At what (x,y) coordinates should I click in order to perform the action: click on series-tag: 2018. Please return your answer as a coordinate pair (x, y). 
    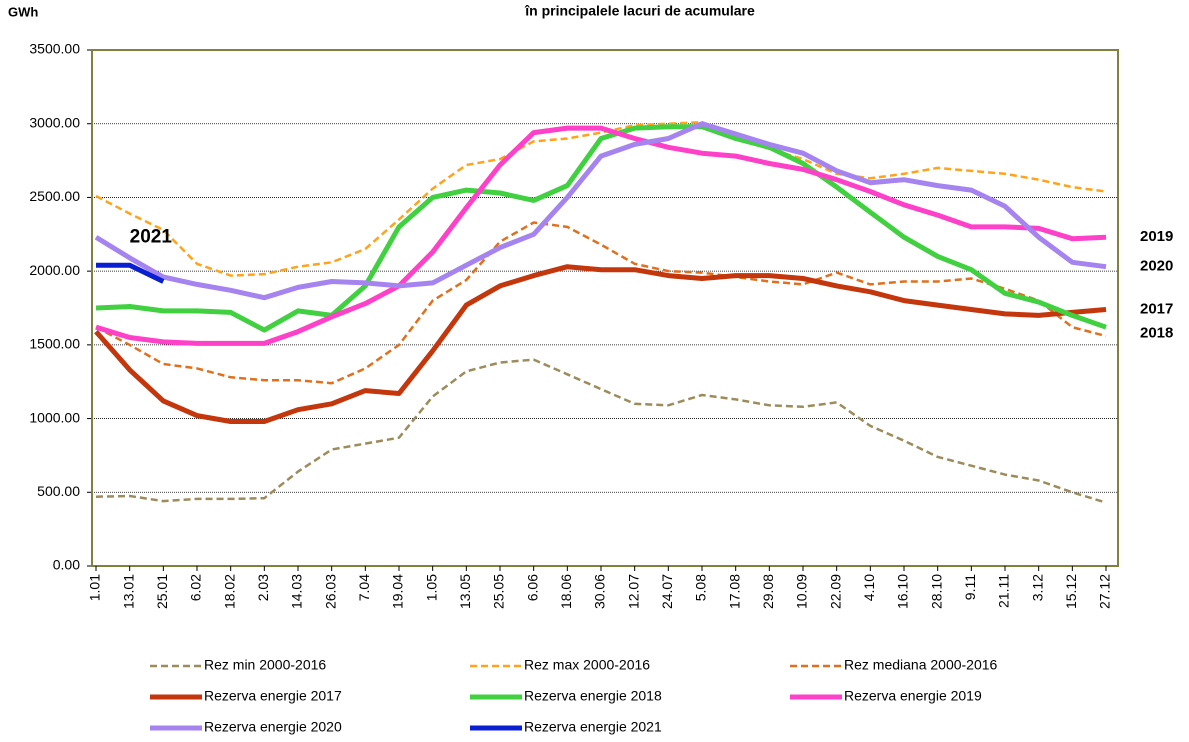
    Looking at the image, I should click on (1156, 332).